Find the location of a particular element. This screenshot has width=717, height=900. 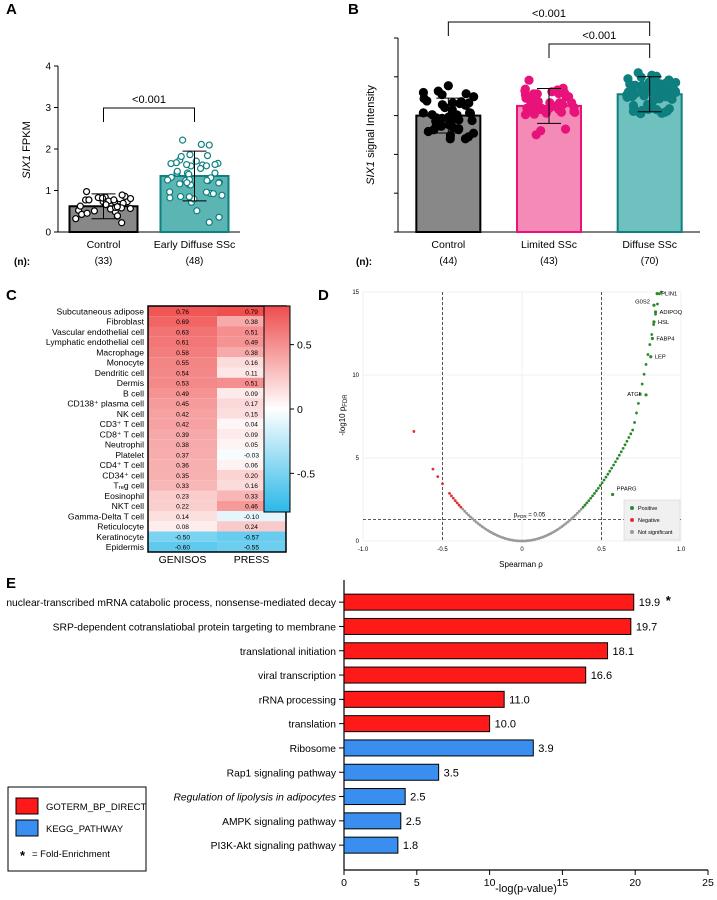

heatmap-row-label: B cell is located at coordinates (133, 393).